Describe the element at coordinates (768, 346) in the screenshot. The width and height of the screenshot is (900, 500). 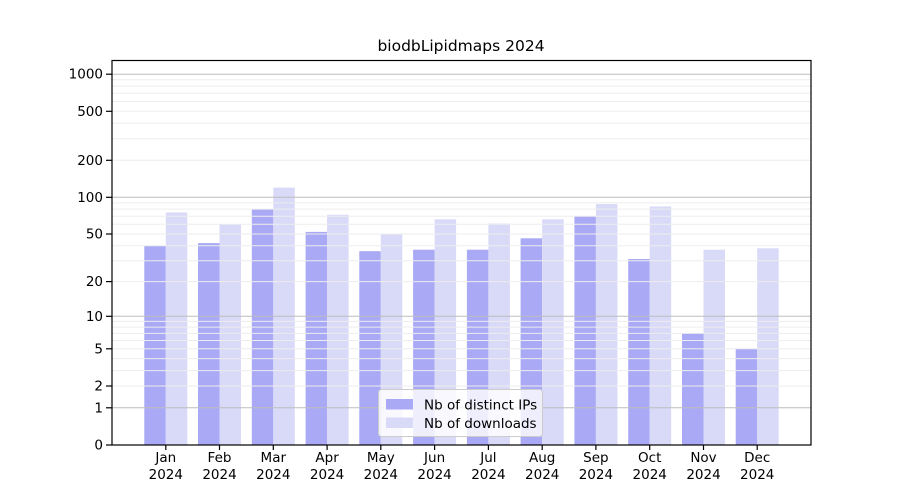
I see `bar-dec-series1` at that location.